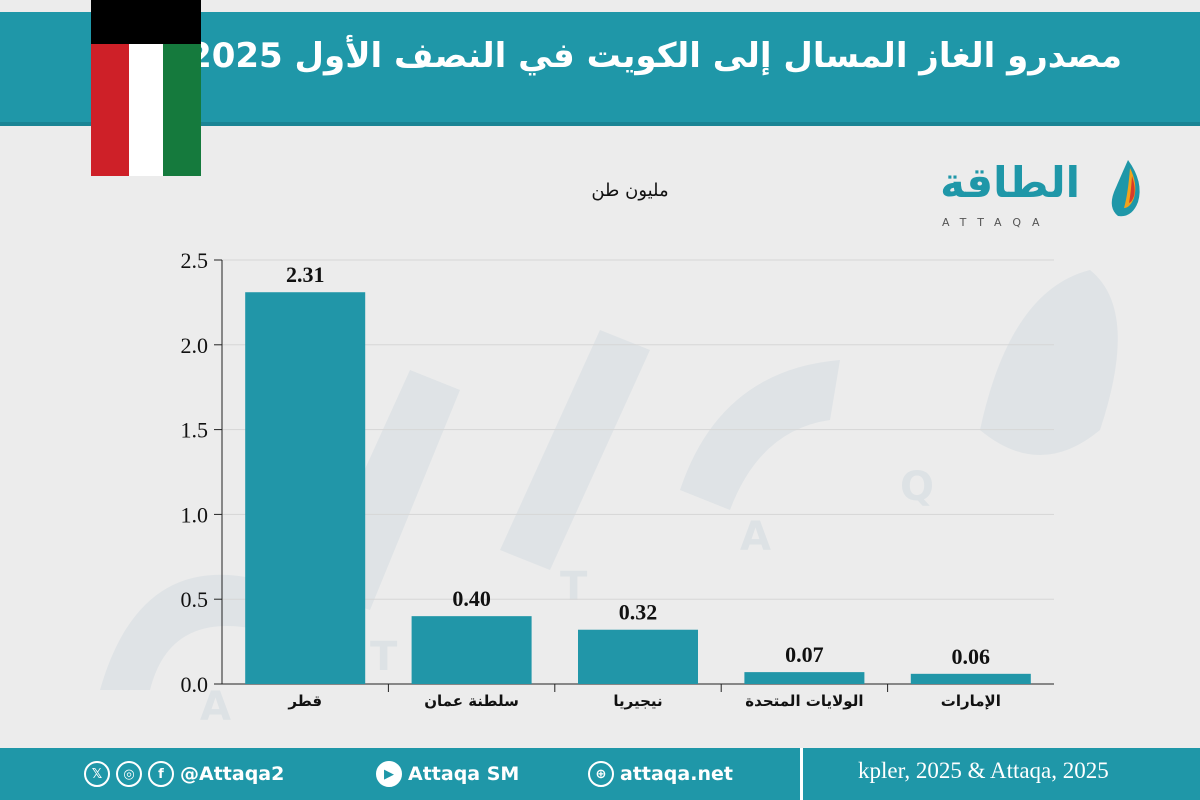 This screenshot has width=1200, height=800. I want to click on x-tick-label: نيجيريا, so click(637, 701).